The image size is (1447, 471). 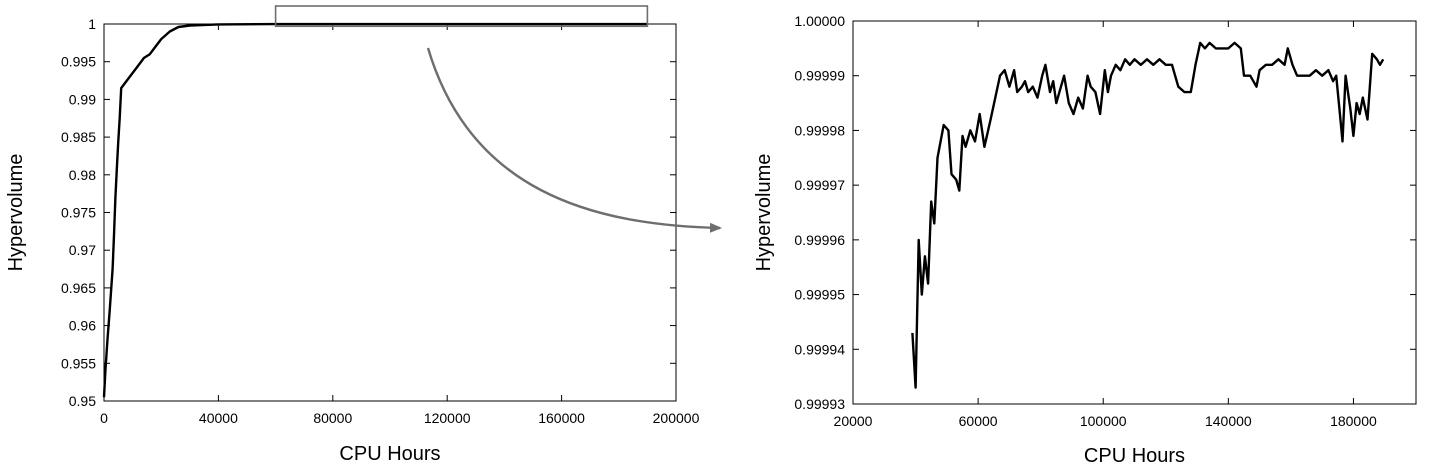 What do you see at coordinates (819, 130) in the screenshot?
I see `y-tick-label: 0.99998` at bounding box center [819, 130].